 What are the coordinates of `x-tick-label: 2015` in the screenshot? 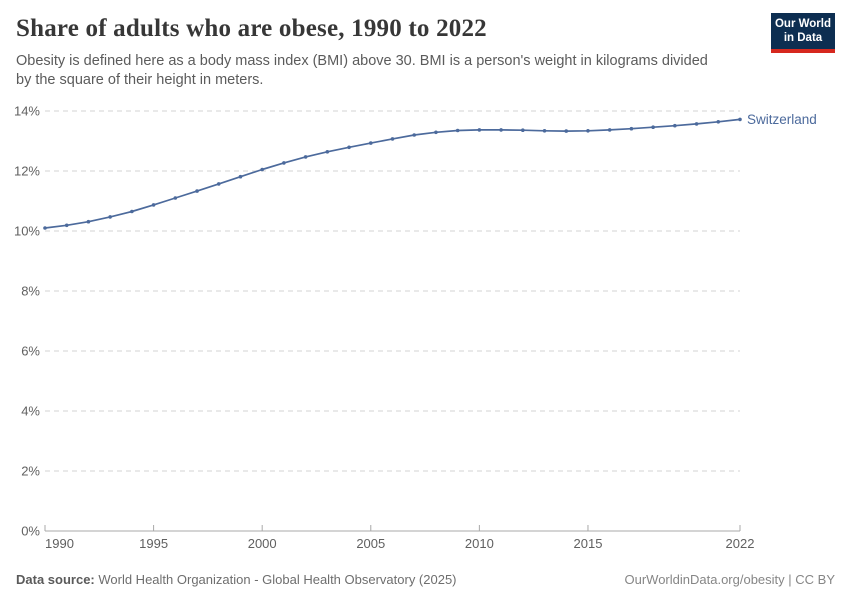 It's located at (588, 543).